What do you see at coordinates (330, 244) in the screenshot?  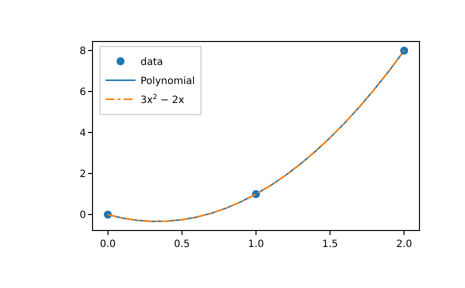 I see `x-tick-label: 1.5` at bounding box center [330, 244].